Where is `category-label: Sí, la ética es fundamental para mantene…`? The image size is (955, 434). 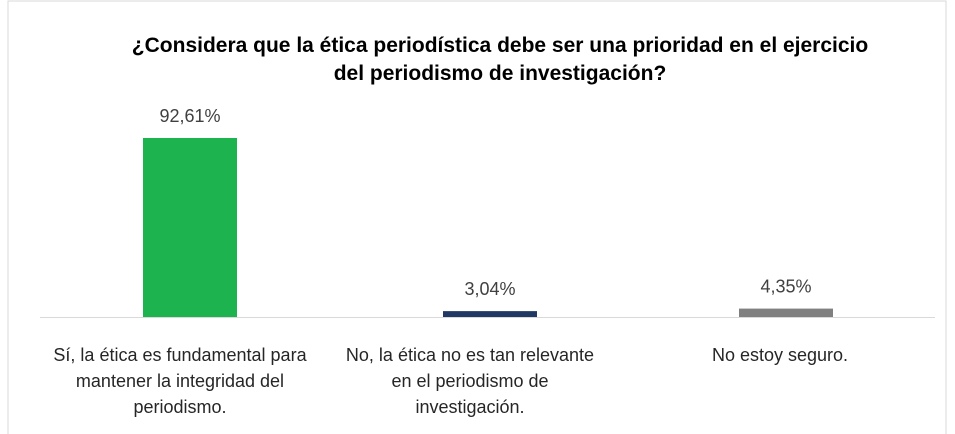 category-label: Sí, la ética es fundamental para mantene… is located at coordinates (180, 381).